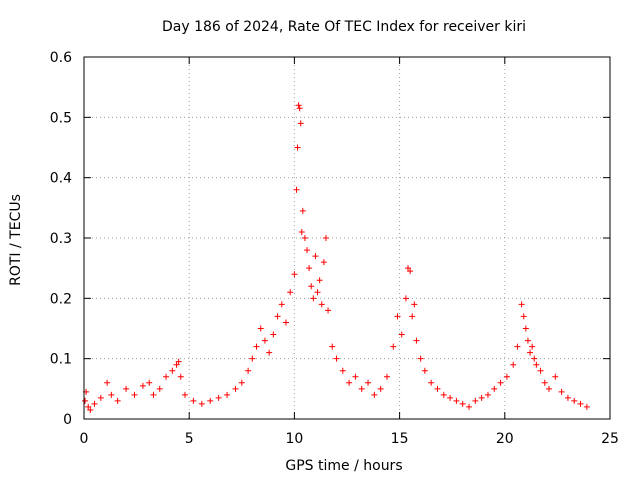  Describe the element at coordinates (61, 360) in the screenshot. I see `y-tick-label: 0.1` at that location.